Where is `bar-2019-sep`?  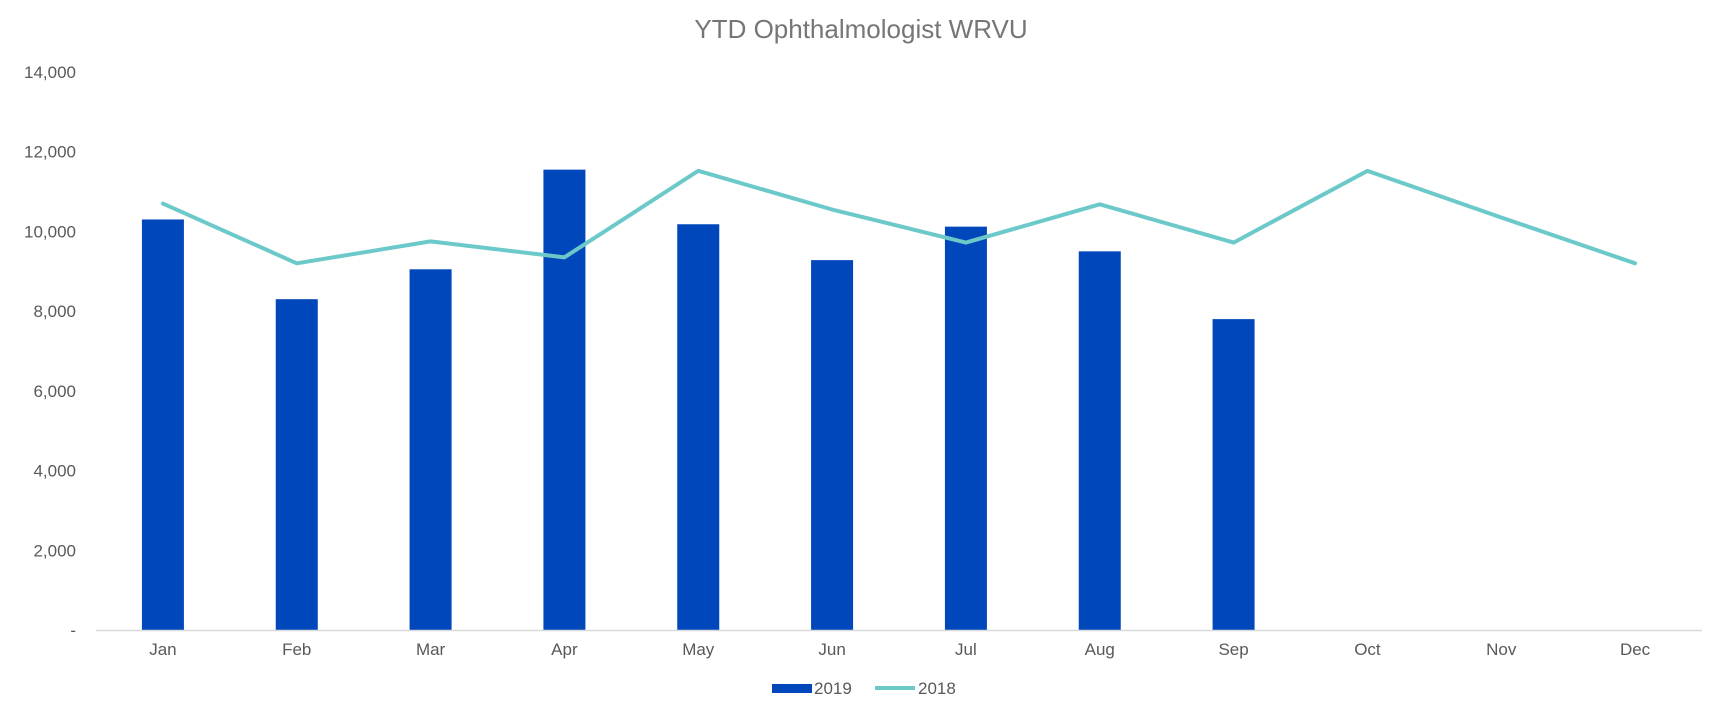
bar-2019-sep is located at coordinates (1233, 474).